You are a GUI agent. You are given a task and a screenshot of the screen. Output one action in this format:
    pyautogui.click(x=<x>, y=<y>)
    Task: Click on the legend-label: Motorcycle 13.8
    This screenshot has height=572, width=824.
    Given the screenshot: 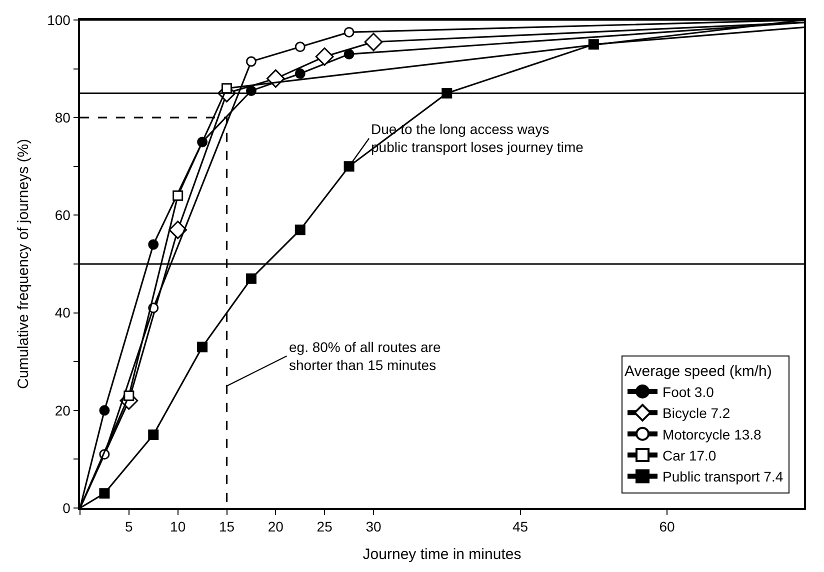 What is the action you would take?
    pyautogui.click(x=712, y=434)
    